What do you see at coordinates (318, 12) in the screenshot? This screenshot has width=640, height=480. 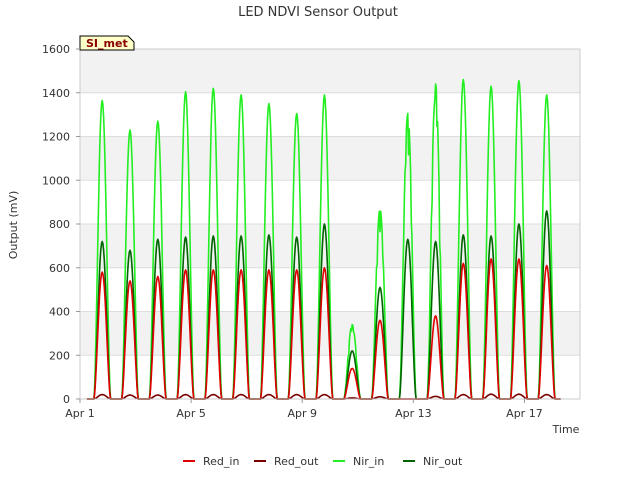 I see `chart-title: LED NDVI Sensor Output` at bounding box center [318, 12].